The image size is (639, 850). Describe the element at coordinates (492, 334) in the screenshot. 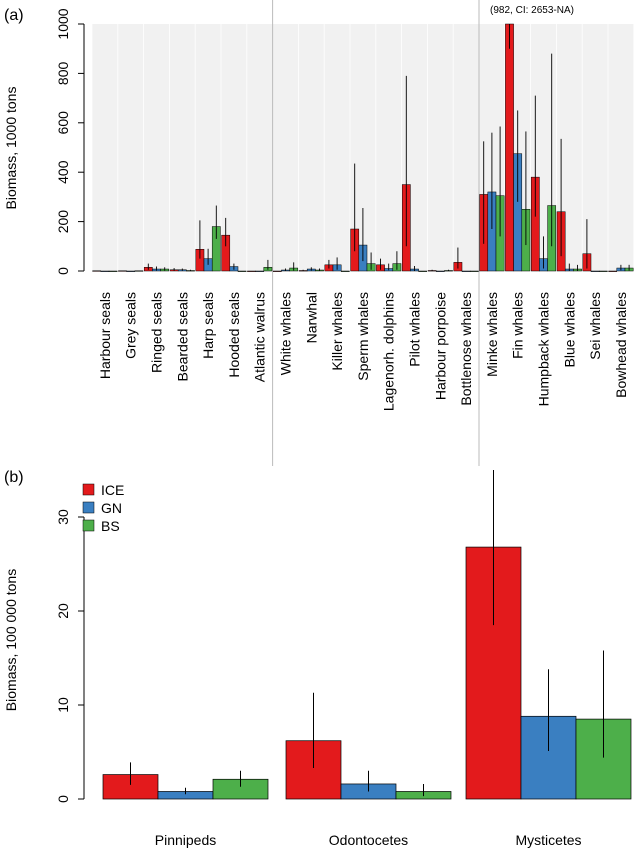

I see `category-label-a-15: Minke whales` at that location.